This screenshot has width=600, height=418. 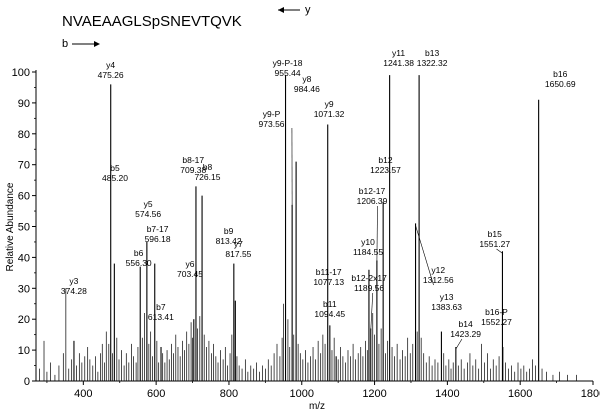 What do you see at coordinates (289, 10) in the screenshot?
I see `y-ion-direction-arrow` at bounding box center [289, 10].